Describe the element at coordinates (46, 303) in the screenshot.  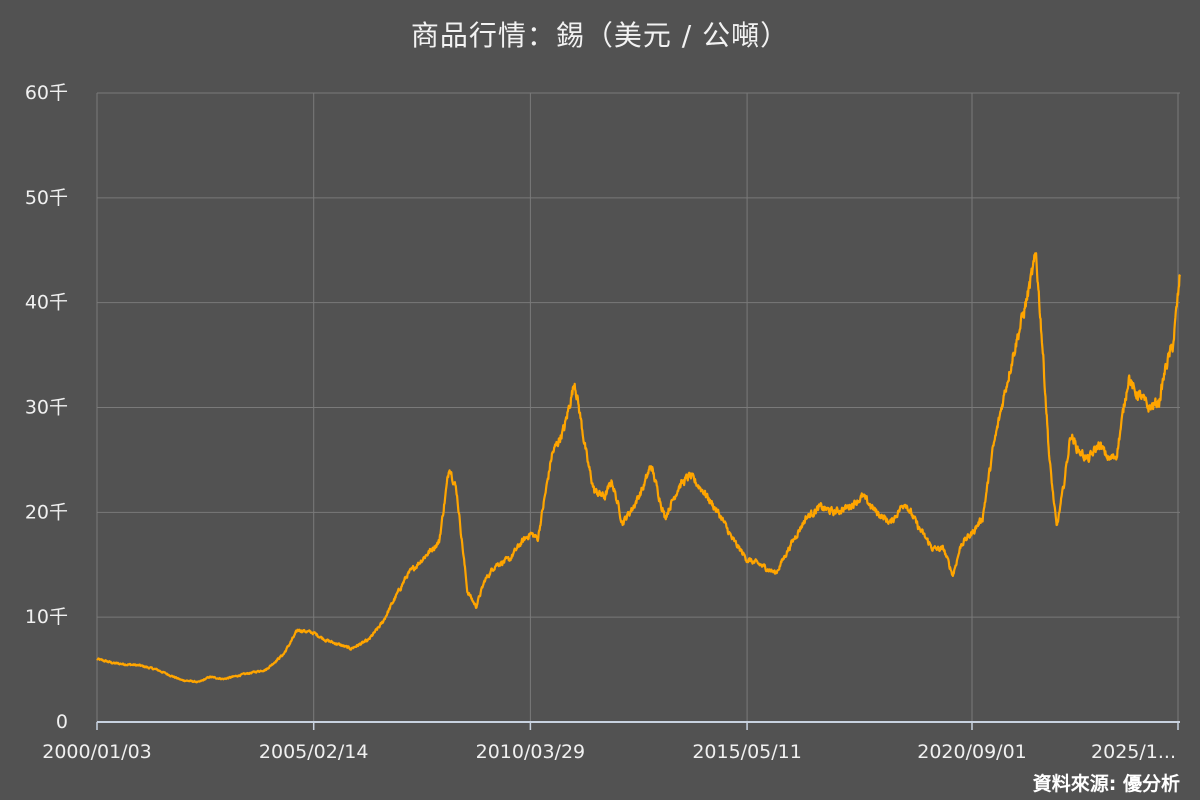
I see `y-tick-label: 40千` at that location.